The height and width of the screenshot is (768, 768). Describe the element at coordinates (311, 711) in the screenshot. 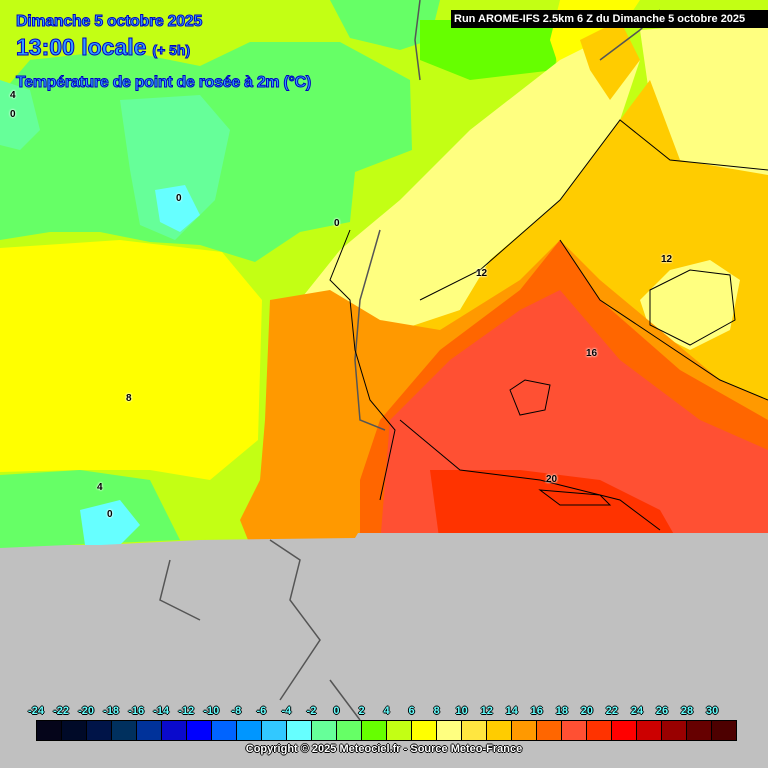

I see `color-scale-label: -2` at that location.